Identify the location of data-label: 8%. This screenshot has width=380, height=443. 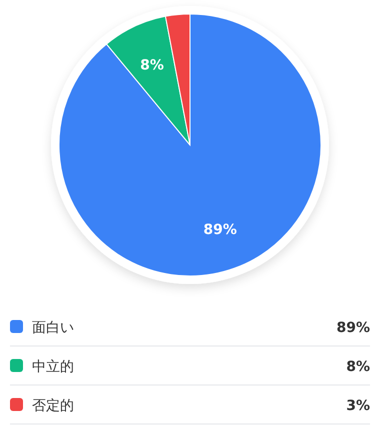
(152, 65).